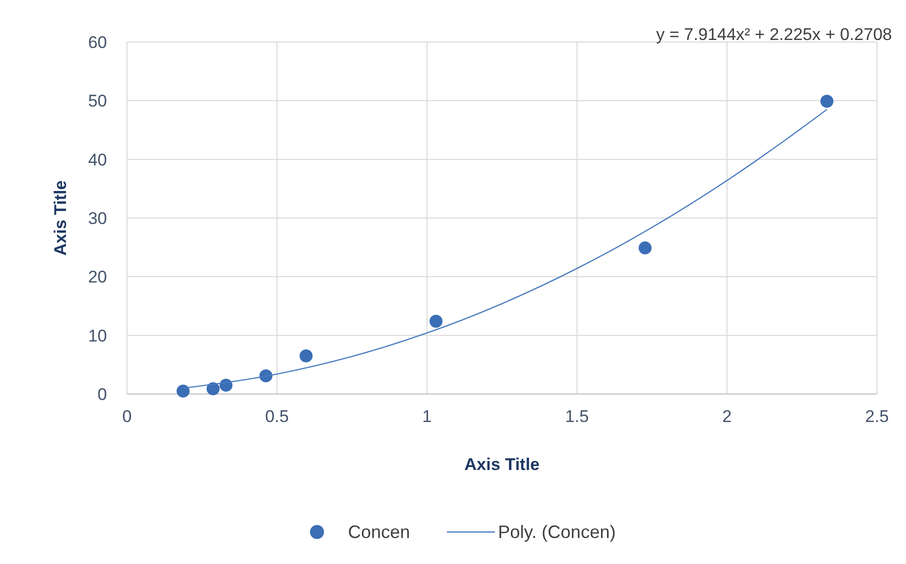 Image resolution: width=906 pixels, height=564 pixels. Describe the element at coordinates (97, 218) in the screenshot. I see `y-tick-label: 30` at that location.